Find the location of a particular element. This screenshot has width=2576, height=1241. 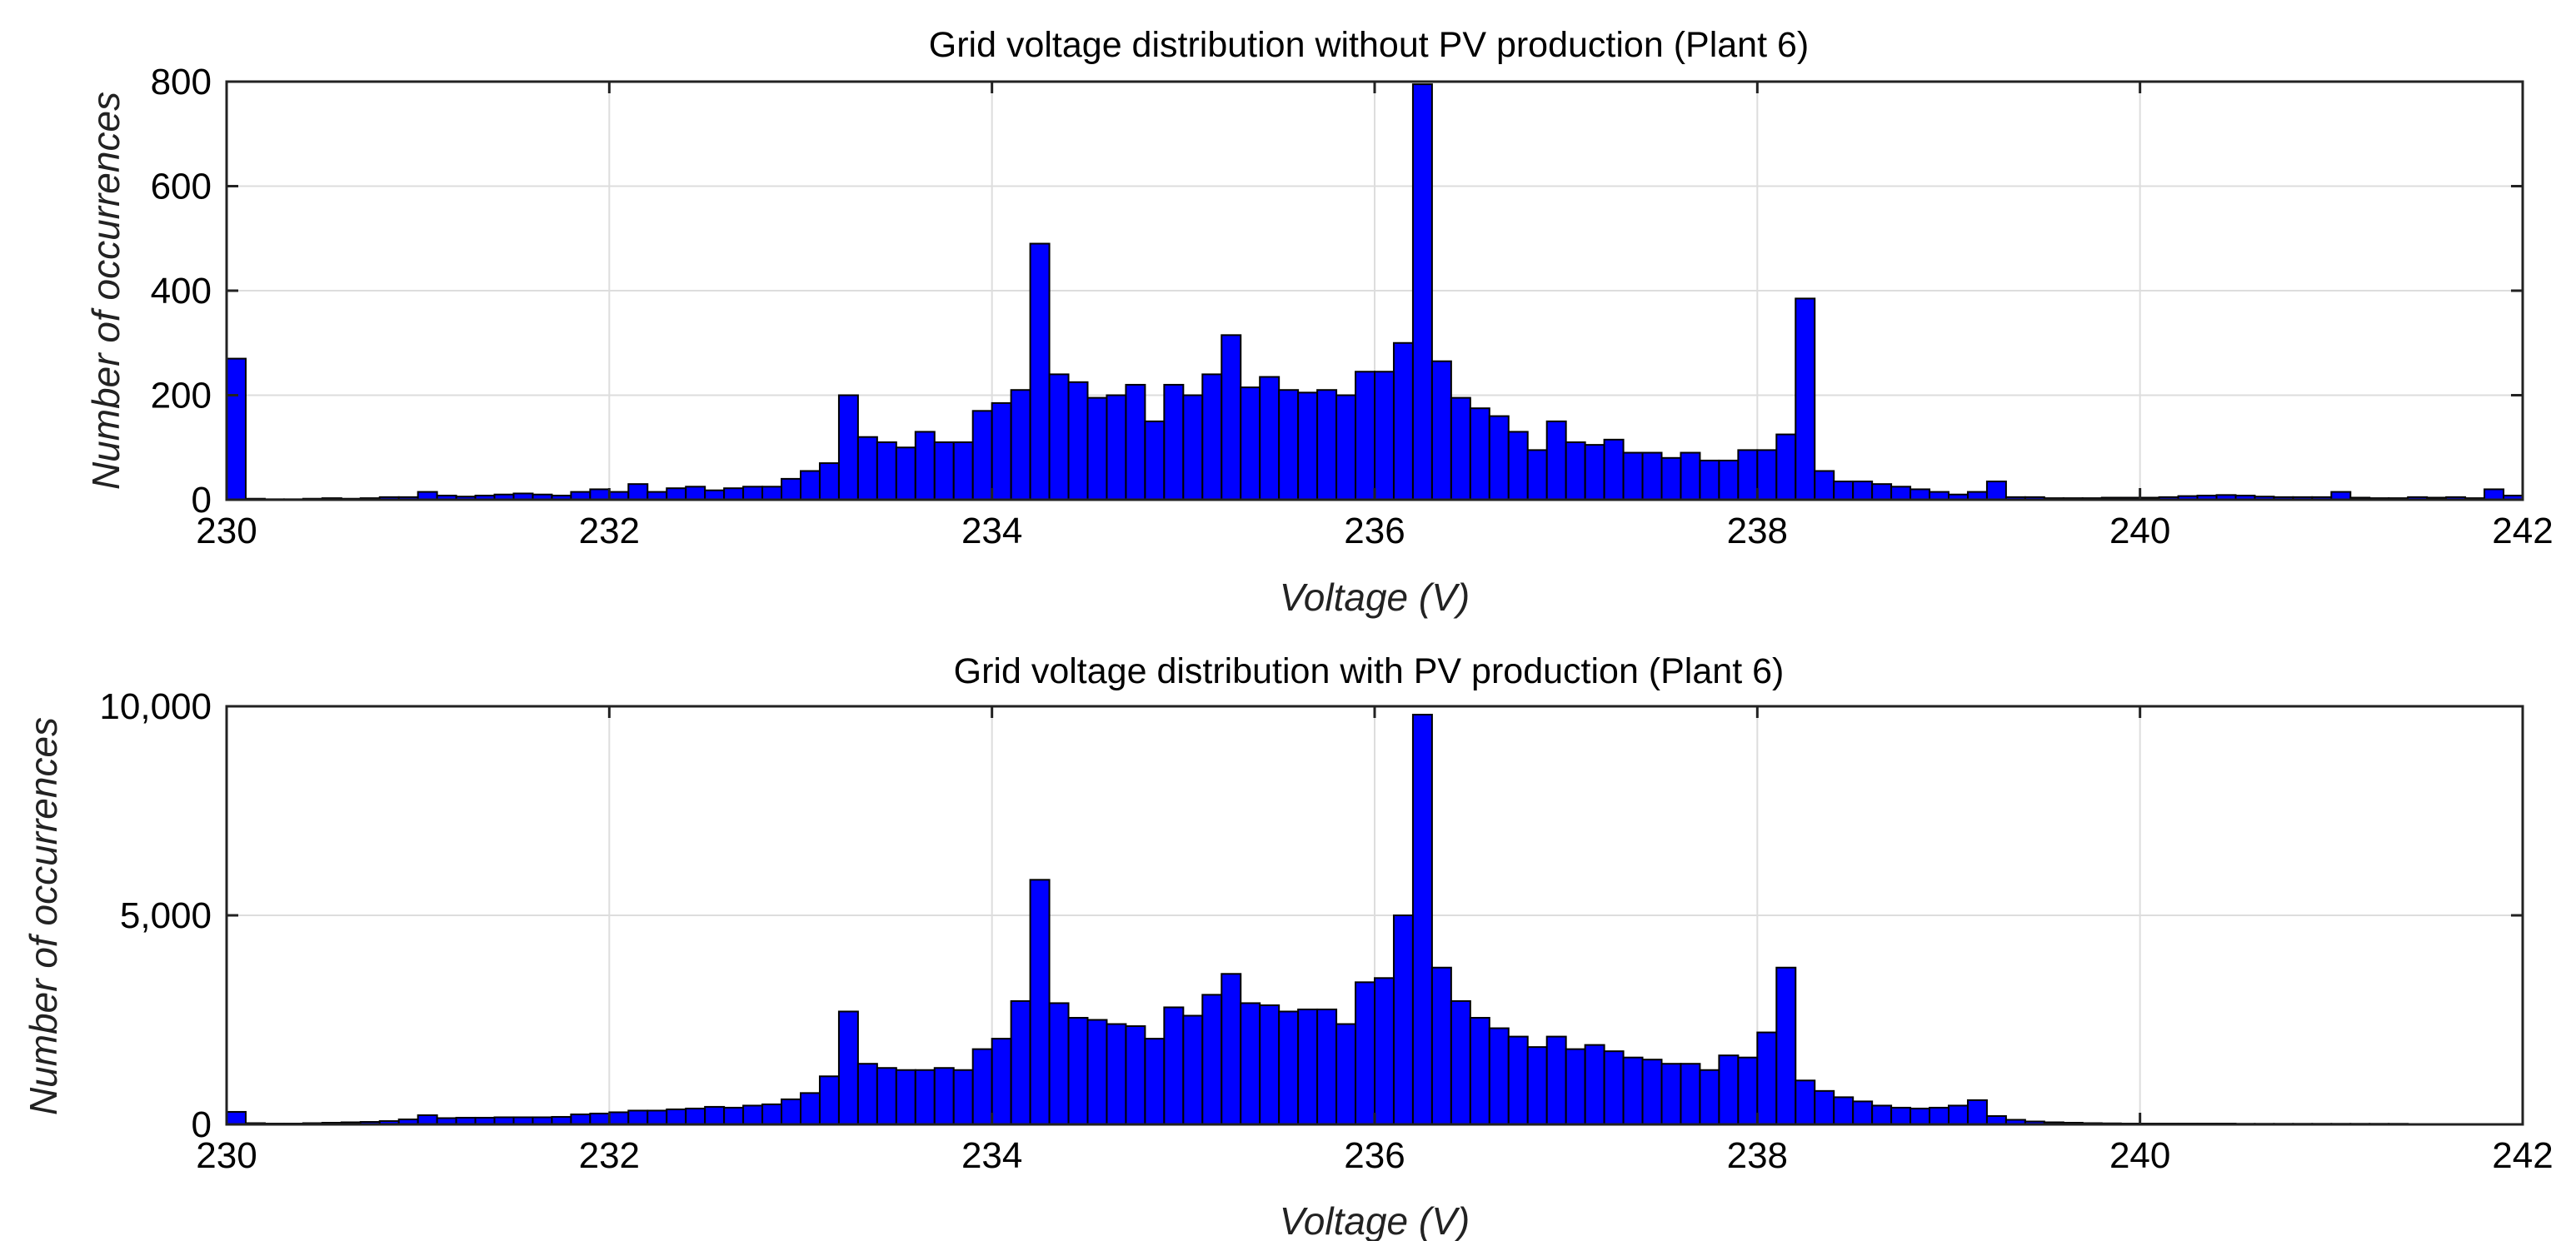

y-tick-label: 5,000 is located at coordinates (166, 915).